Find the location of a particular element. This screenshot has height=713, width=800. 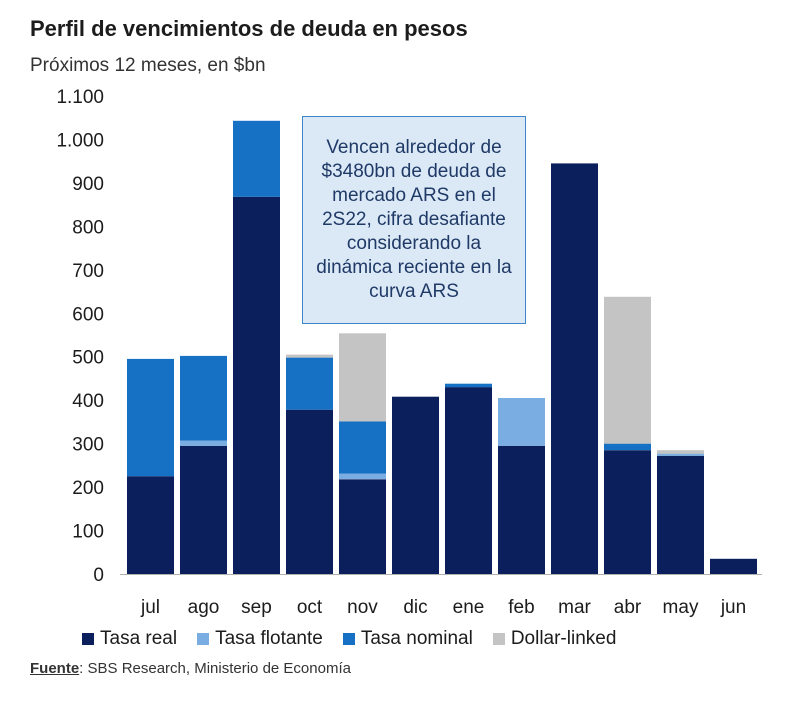

legend-item-tasa-nominal: Tasa nominal is located at coordinates (407, 639).